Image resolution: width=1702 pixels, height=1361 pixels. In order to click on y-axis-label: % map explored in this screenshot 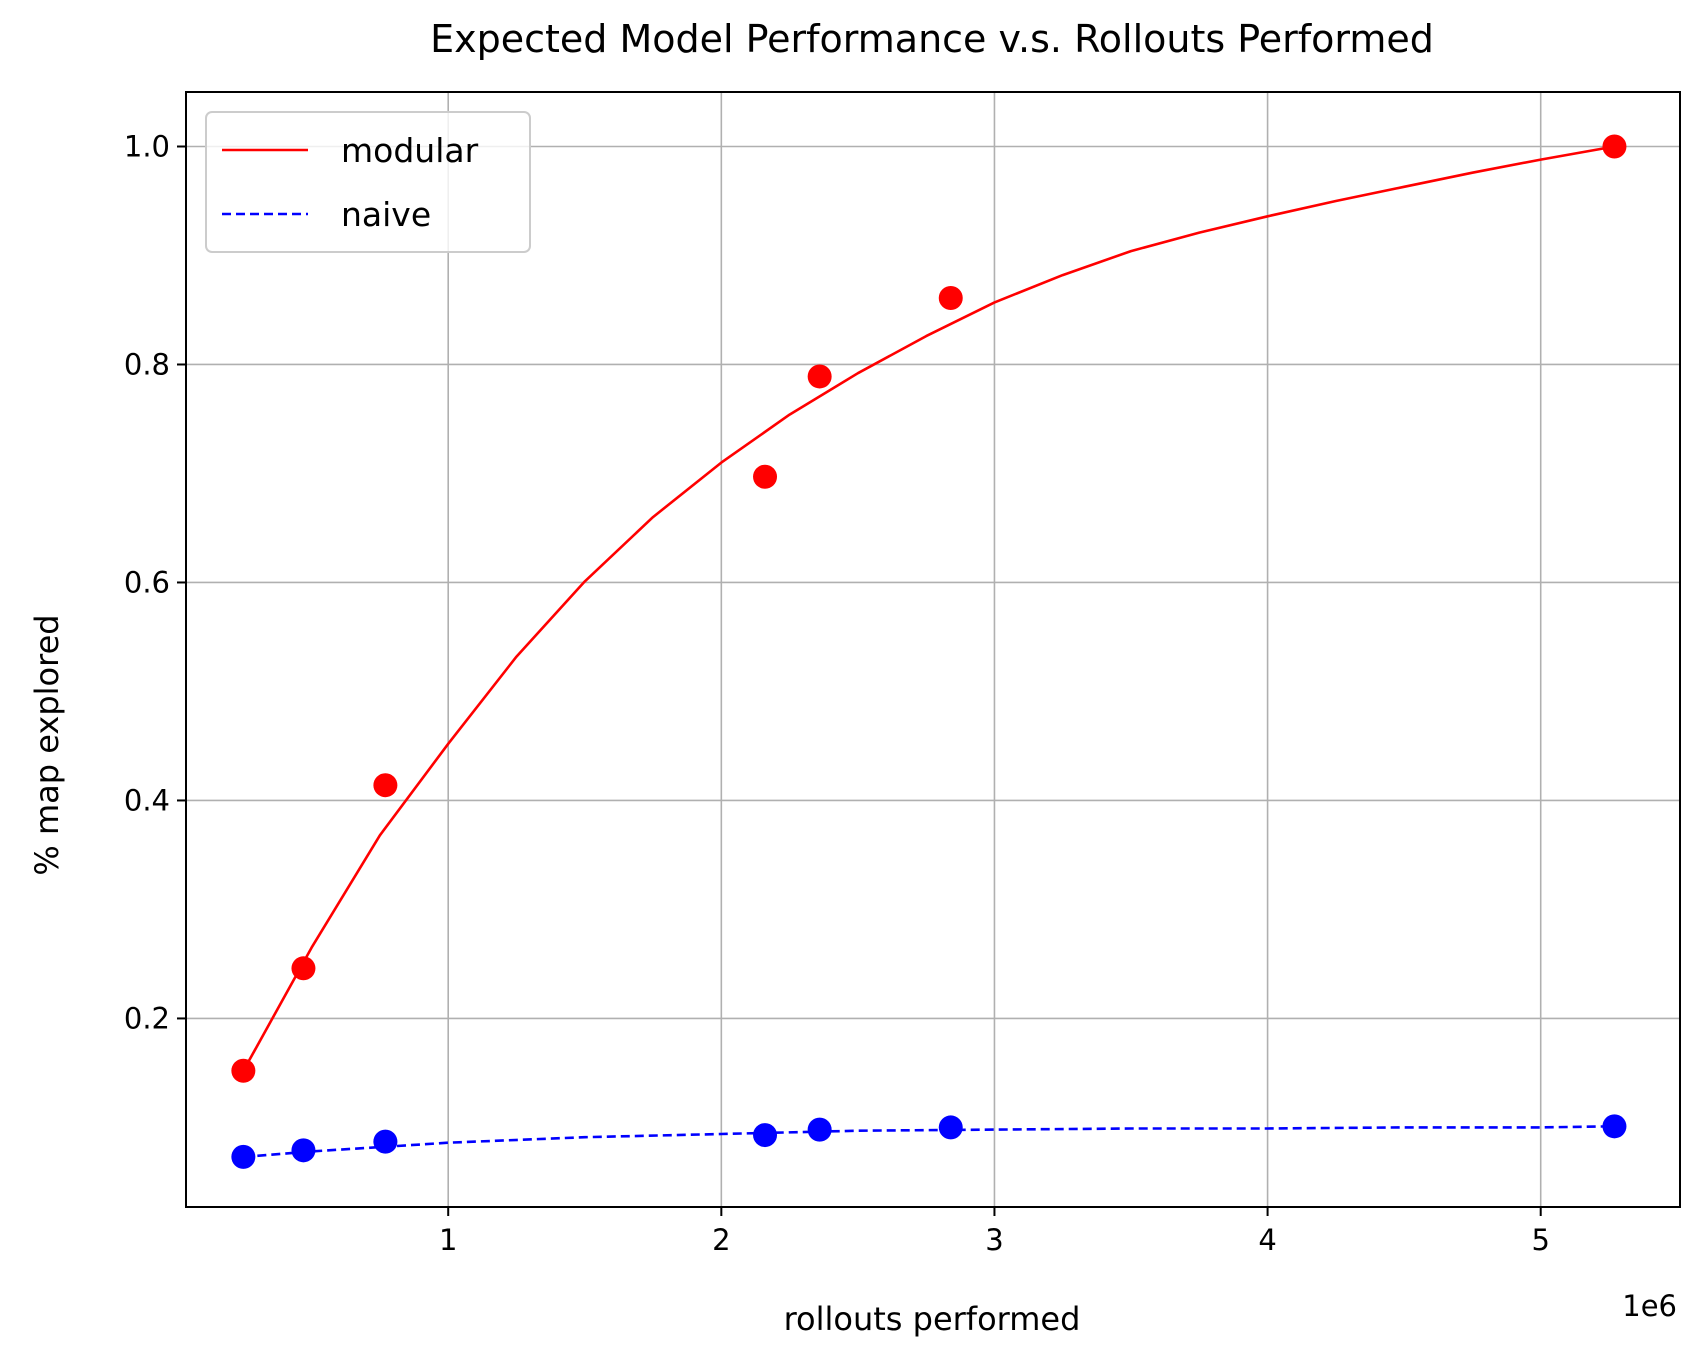, I will do `click(47, 744)`.